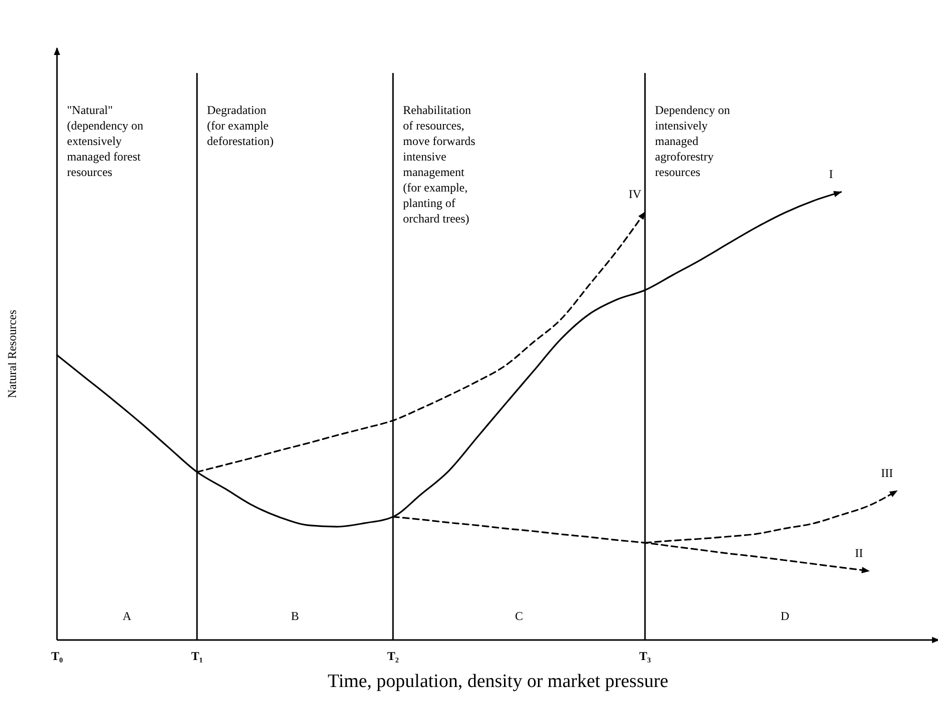  What do you see at coordinates (645, 656) in the screenshot?
I see `x-tick-label: T₃` at bounding box center [645, 656].